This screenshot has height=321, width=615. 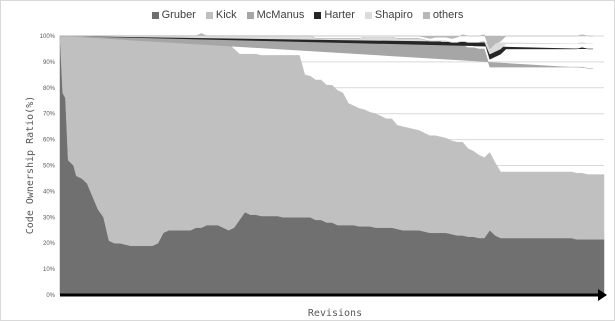 I want to click on y-tick-label: 50%, so click(x=49, y=167).